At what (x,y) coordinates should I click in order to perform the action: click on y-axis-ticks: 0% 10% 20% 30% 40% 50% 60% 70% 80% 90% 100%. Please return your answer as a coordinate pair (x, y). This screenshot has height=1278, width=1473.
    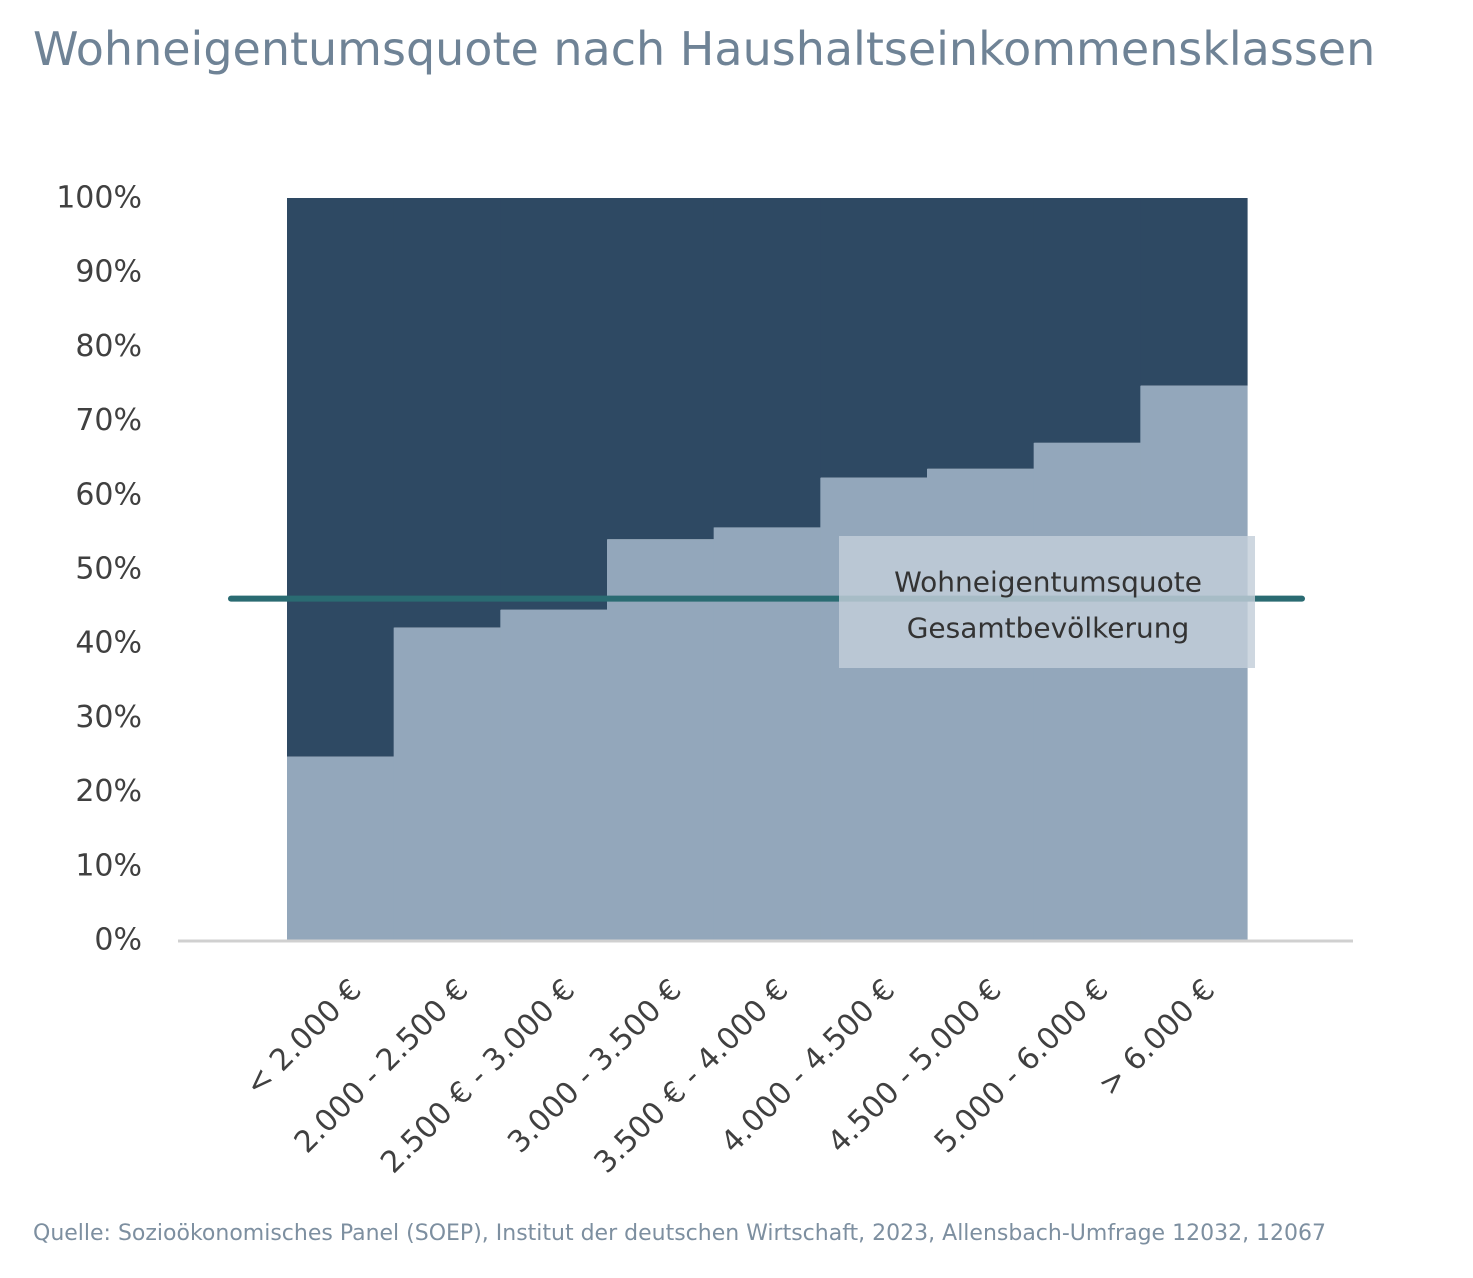
    Looking at the image, I should click on (99, 569).